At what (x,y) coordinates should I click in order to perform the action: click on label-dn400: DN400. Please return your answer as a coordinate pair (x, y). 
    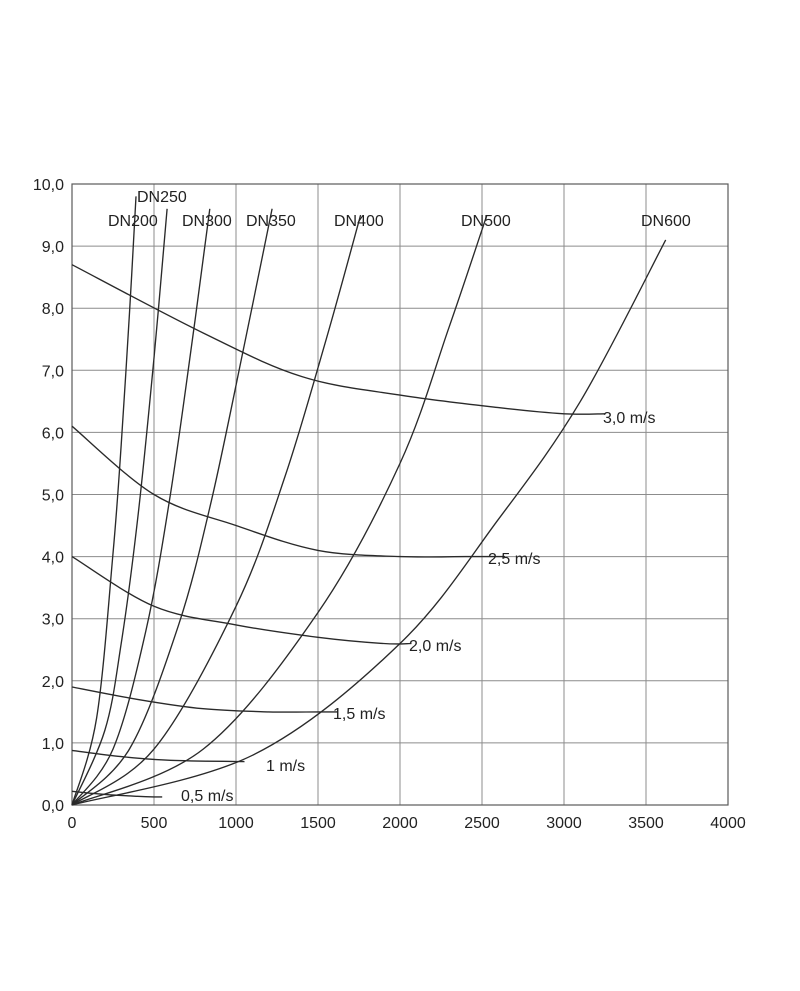
    Looking at the image, I should click on (359, 221).